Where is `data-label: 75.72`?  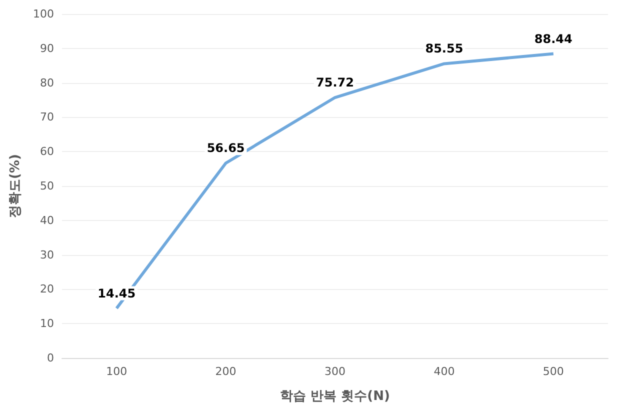
data-label: 75.72 is located at coordinates (335, 83).